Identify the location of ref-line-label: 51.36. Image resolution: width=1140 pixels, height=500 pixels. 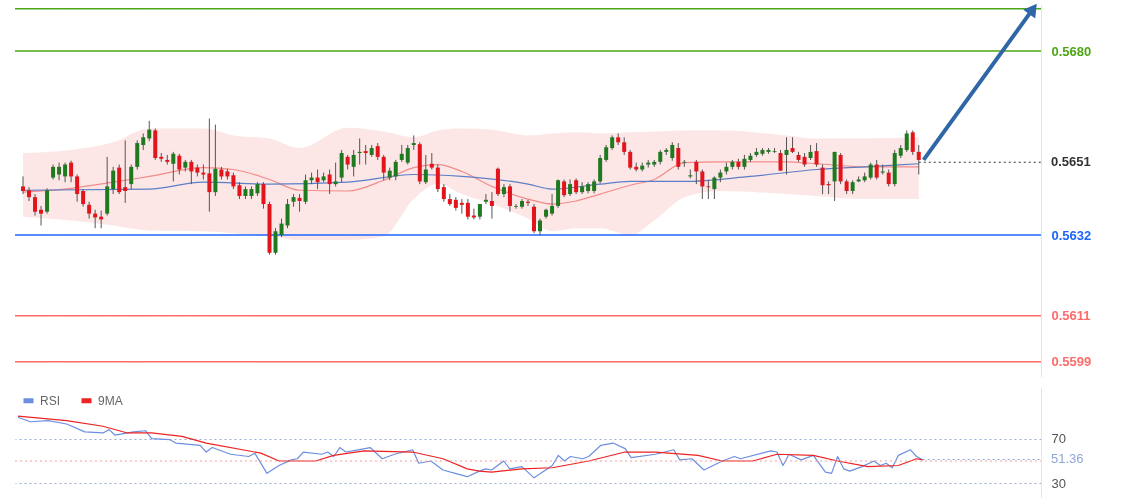
(1067, 459).